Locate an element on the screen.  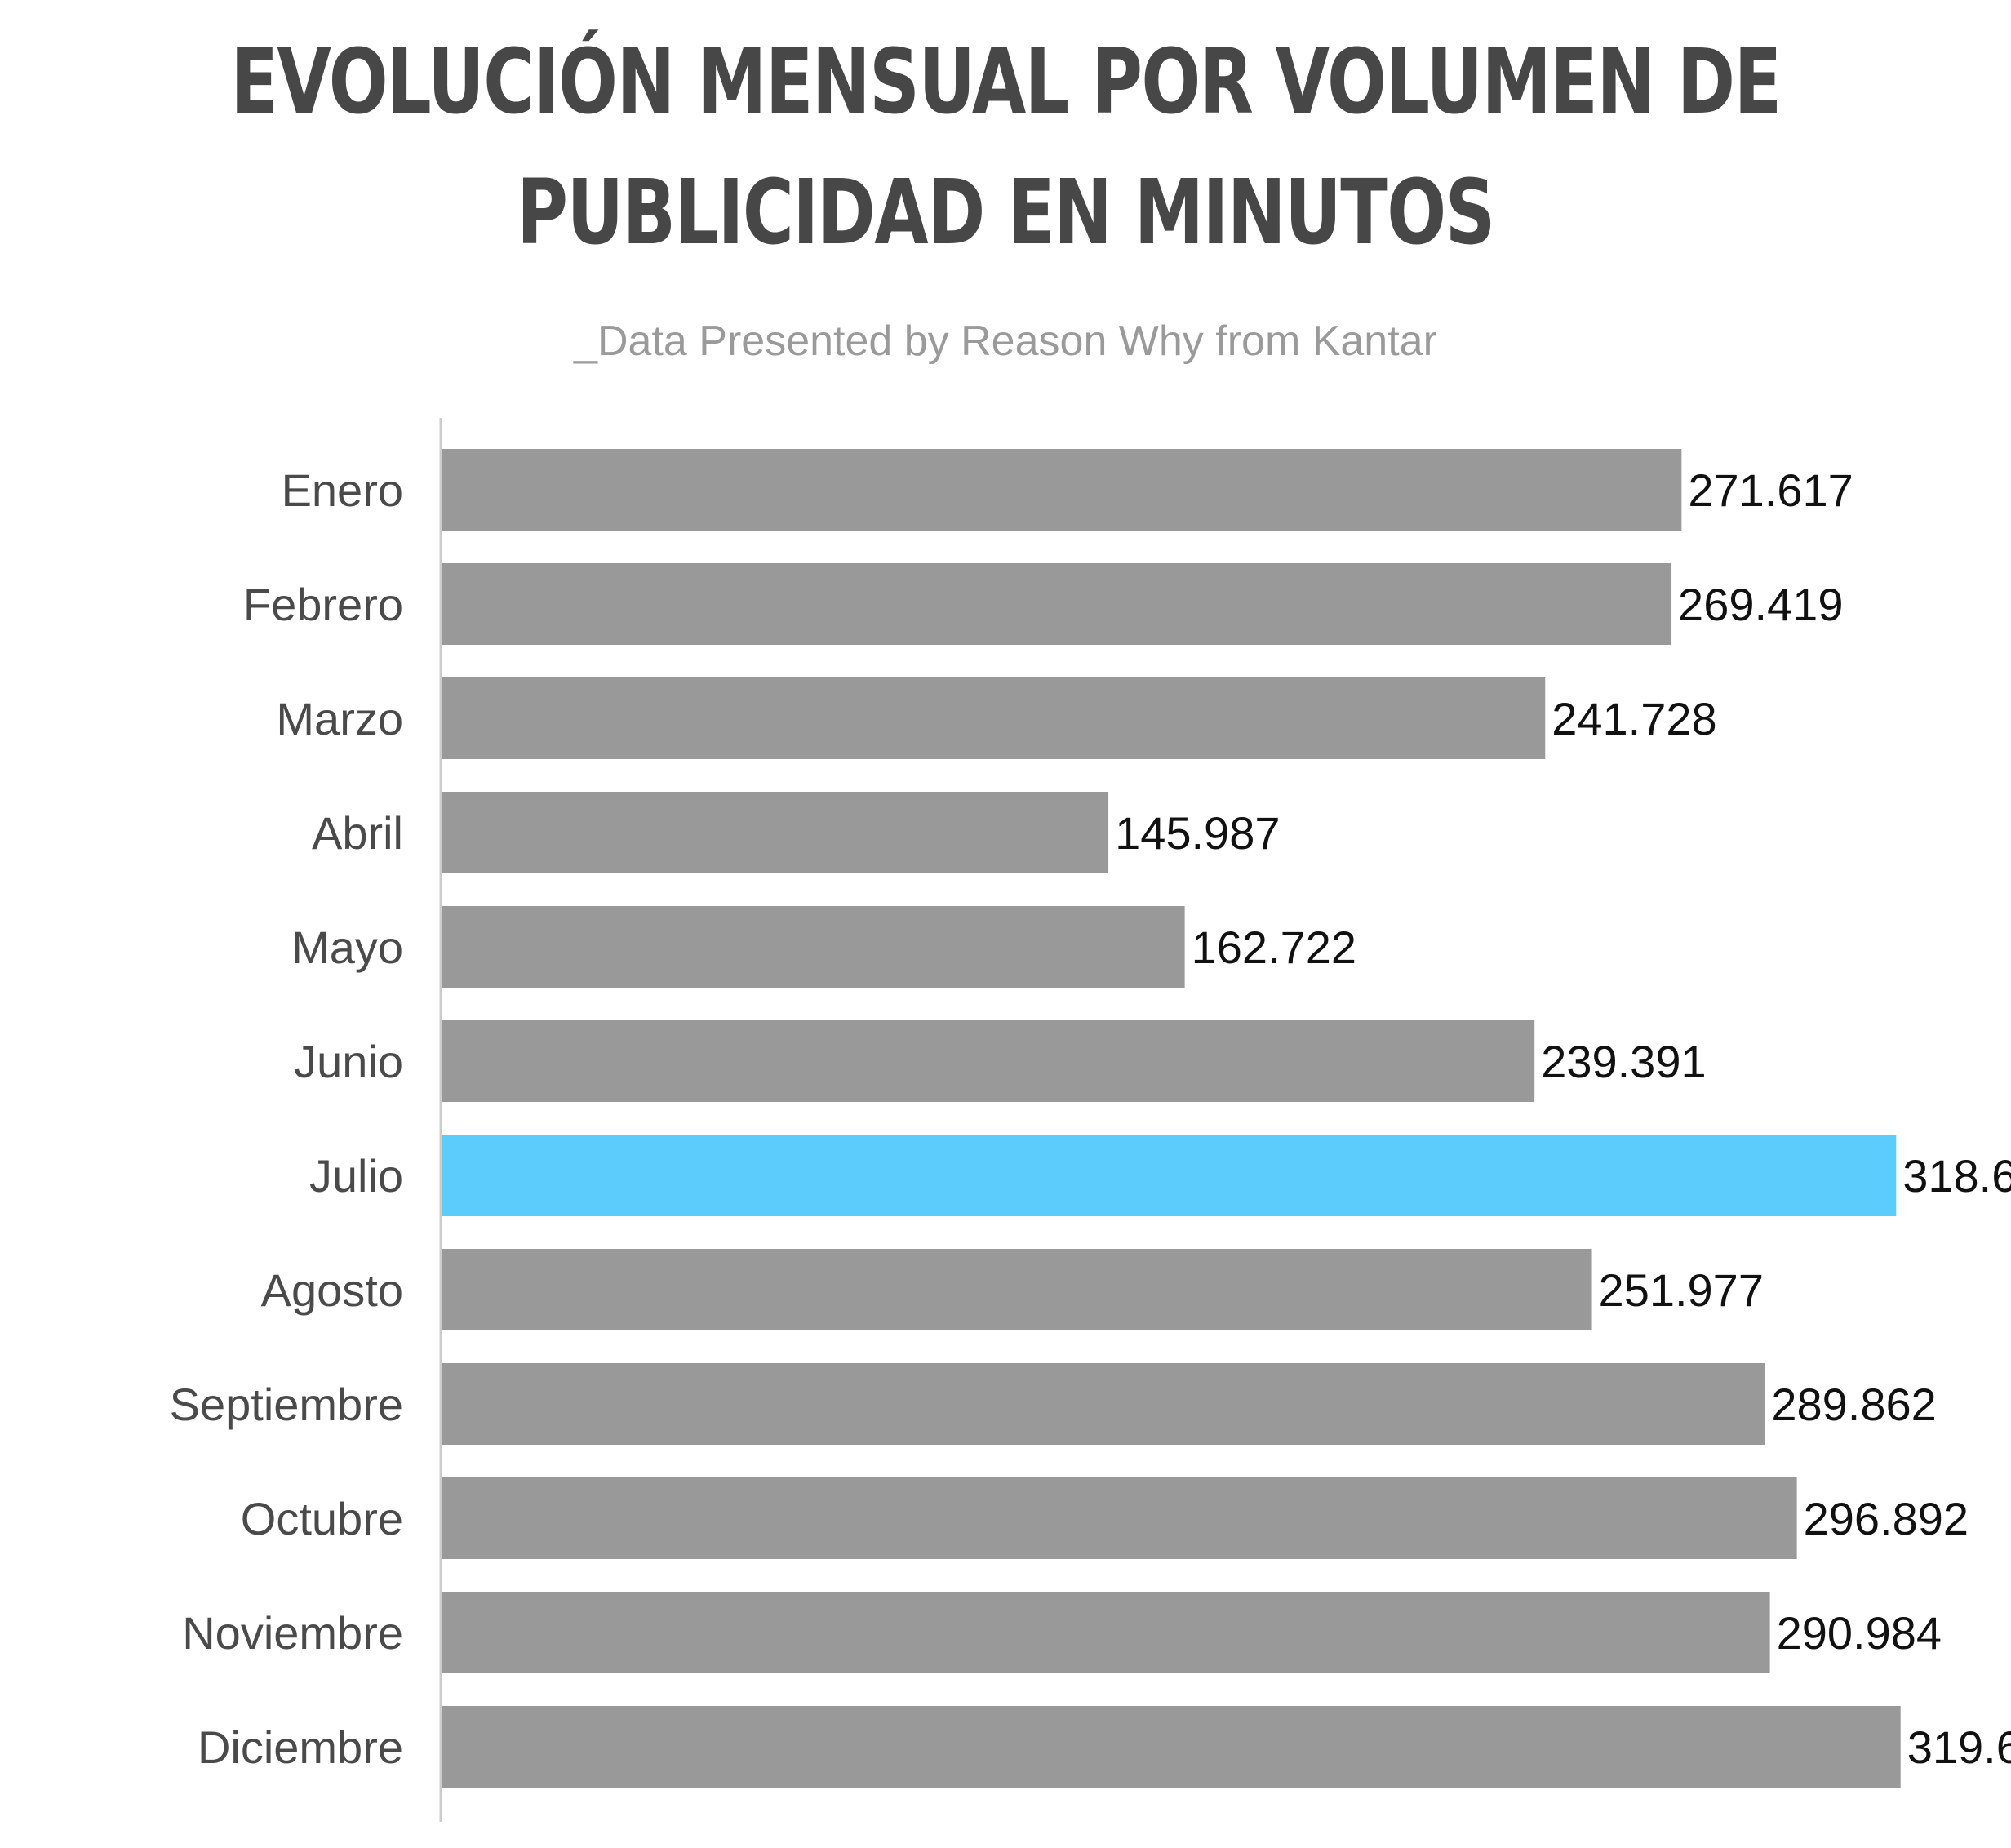
value-label-junio: 239.391 is located at coordinates (1623, 1061).